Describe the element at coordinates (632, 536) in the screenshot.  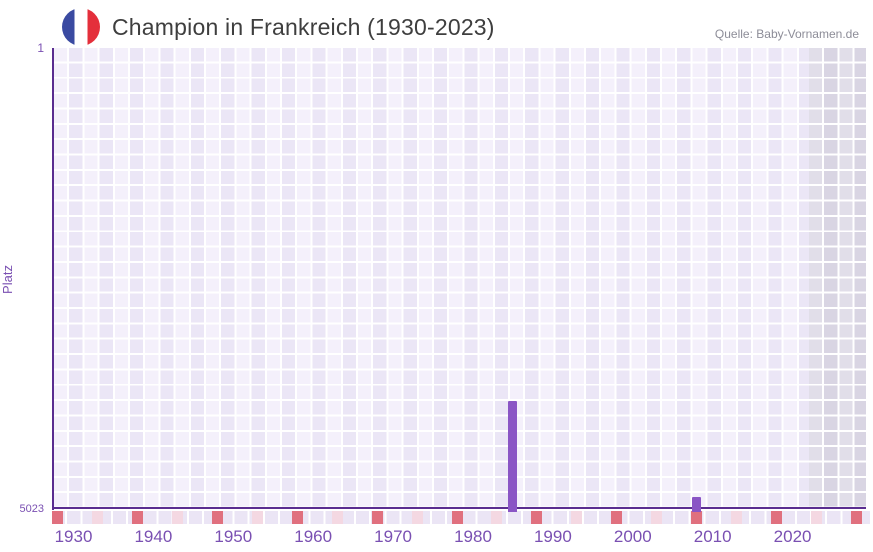
I see `x-tick-2000: 2000` at that location.